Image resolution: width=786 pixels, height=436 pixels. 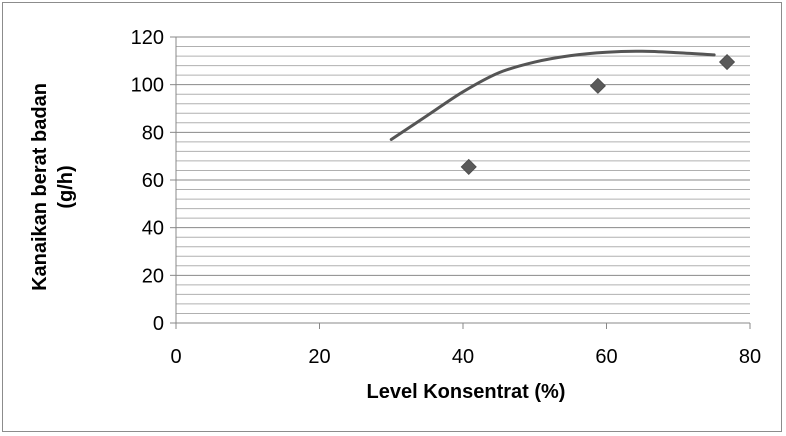 What do you see at coordinates (66, 186) in the screenshot?
I see `y-axis-title-line-2: (g/h)` at bounding box center [66, 186].